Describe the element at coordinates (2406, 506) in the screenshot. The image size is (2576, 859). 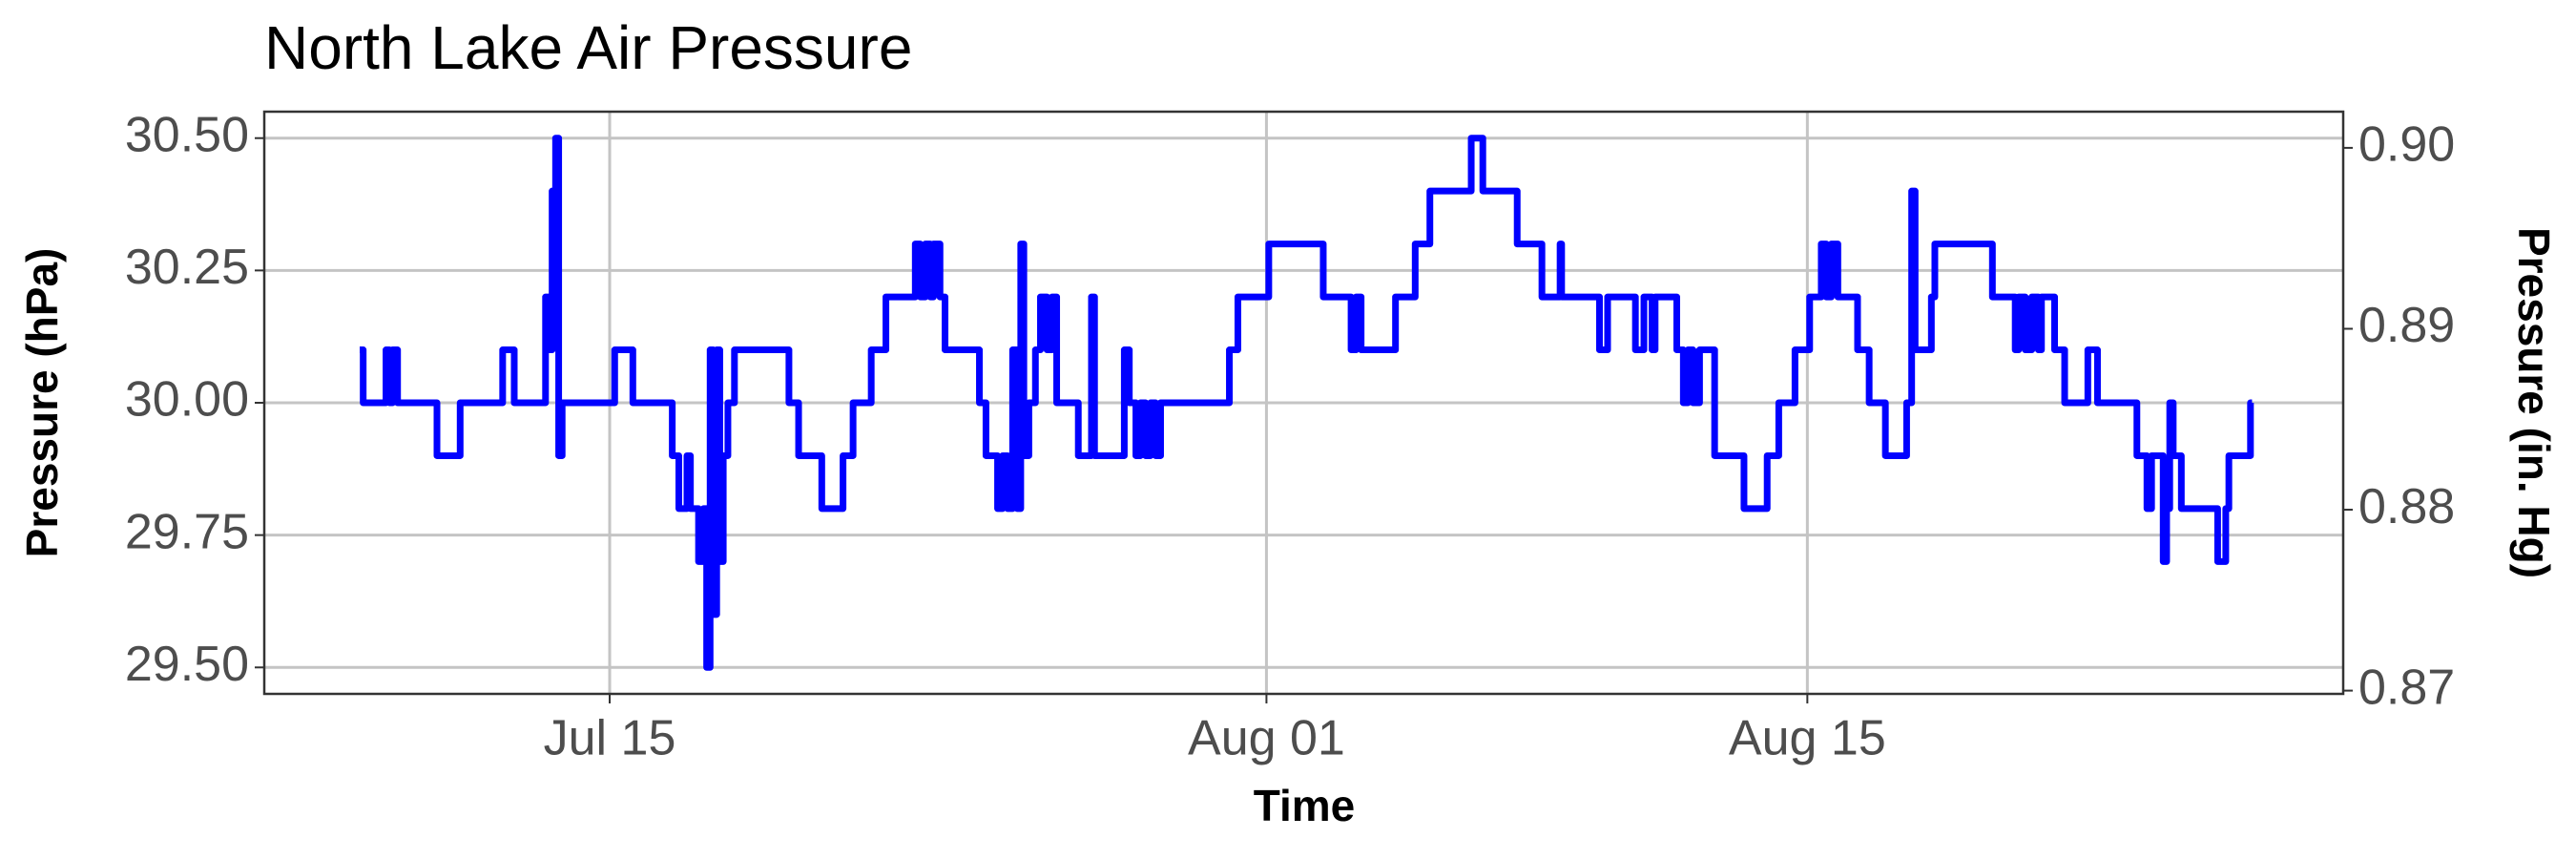
I see `y2-tick-label: 0.88` at that location.